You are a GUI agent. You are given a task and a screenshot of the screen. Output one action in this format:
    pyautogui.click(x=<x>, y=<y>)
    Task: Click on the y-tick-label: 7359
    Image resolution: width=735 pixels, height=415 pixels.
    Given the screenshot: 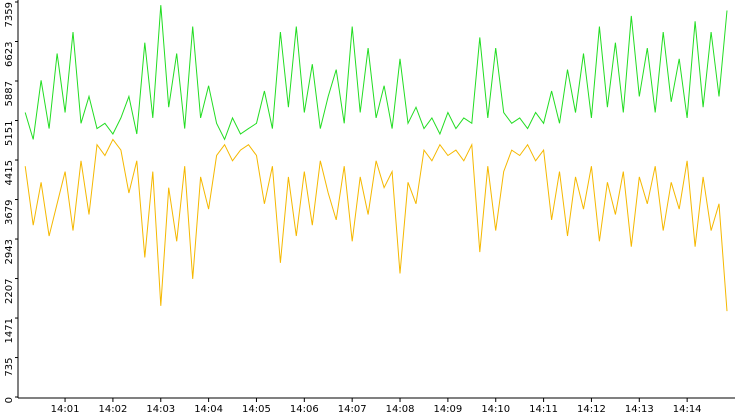 What is the action you would take?
    pyautogui.click(x=9, y=14)
    